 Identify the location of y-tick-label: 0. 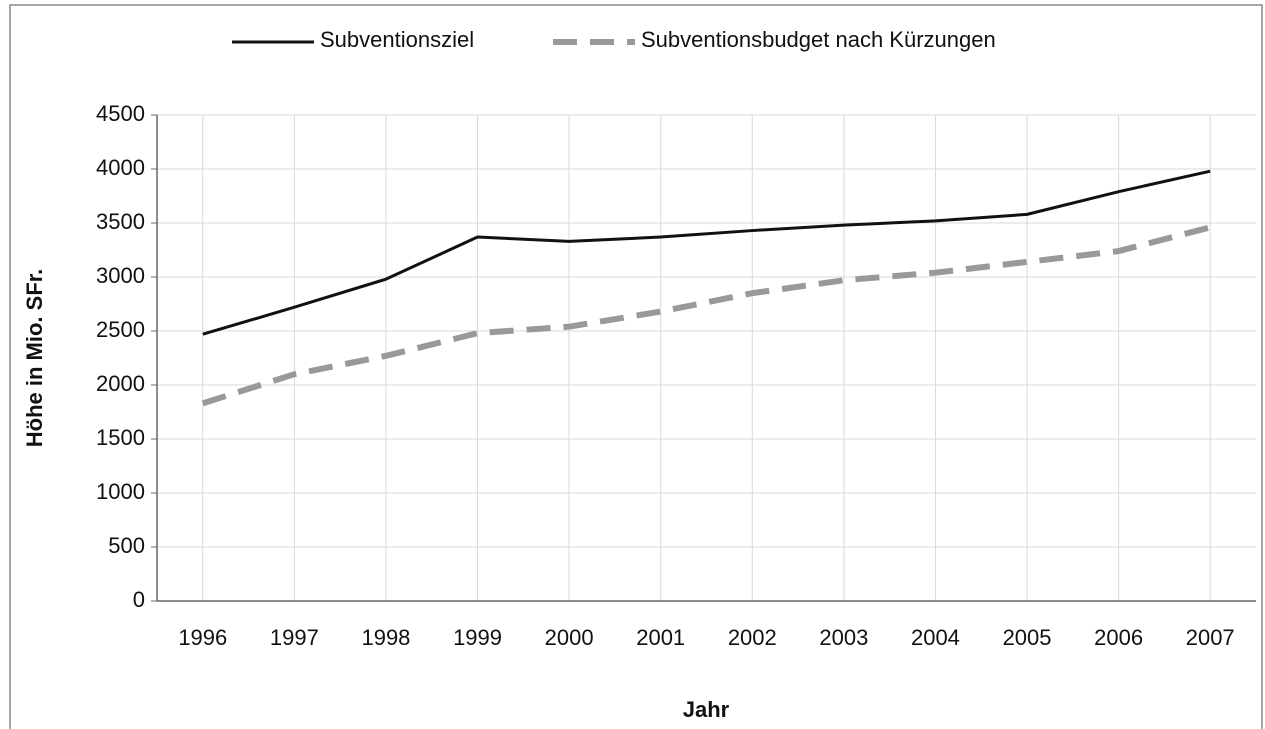
(139, 599).